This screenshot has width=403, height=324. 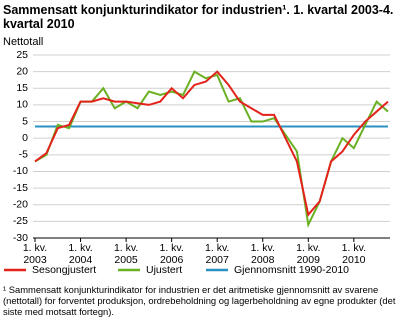 What do you see at coordinates (126, 254) in the screenshot?
I see `x-tick-label: 1. kv. 2005` at bounding box center [126, 254].